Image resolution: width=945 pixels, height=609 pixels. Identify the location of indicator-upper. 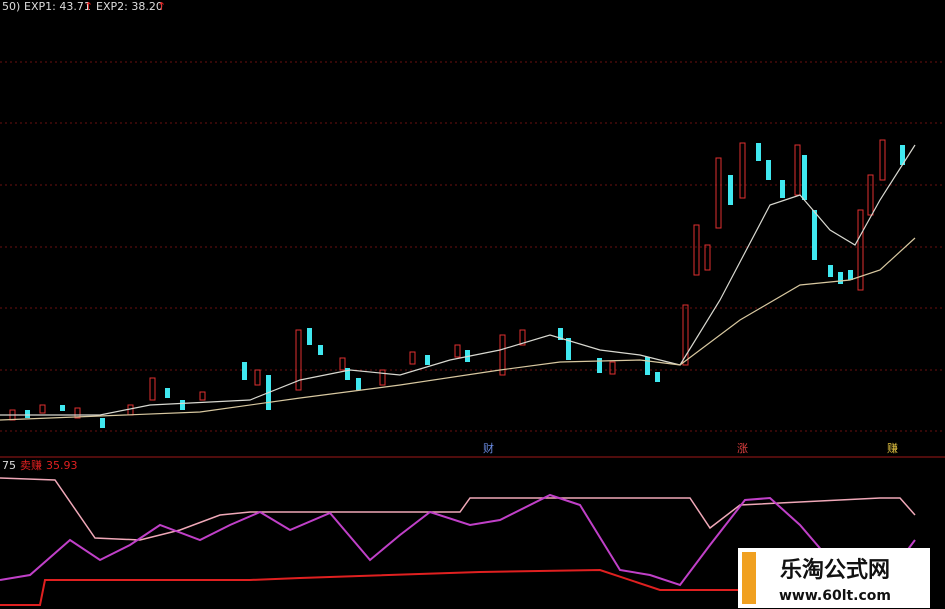
(458, 509).